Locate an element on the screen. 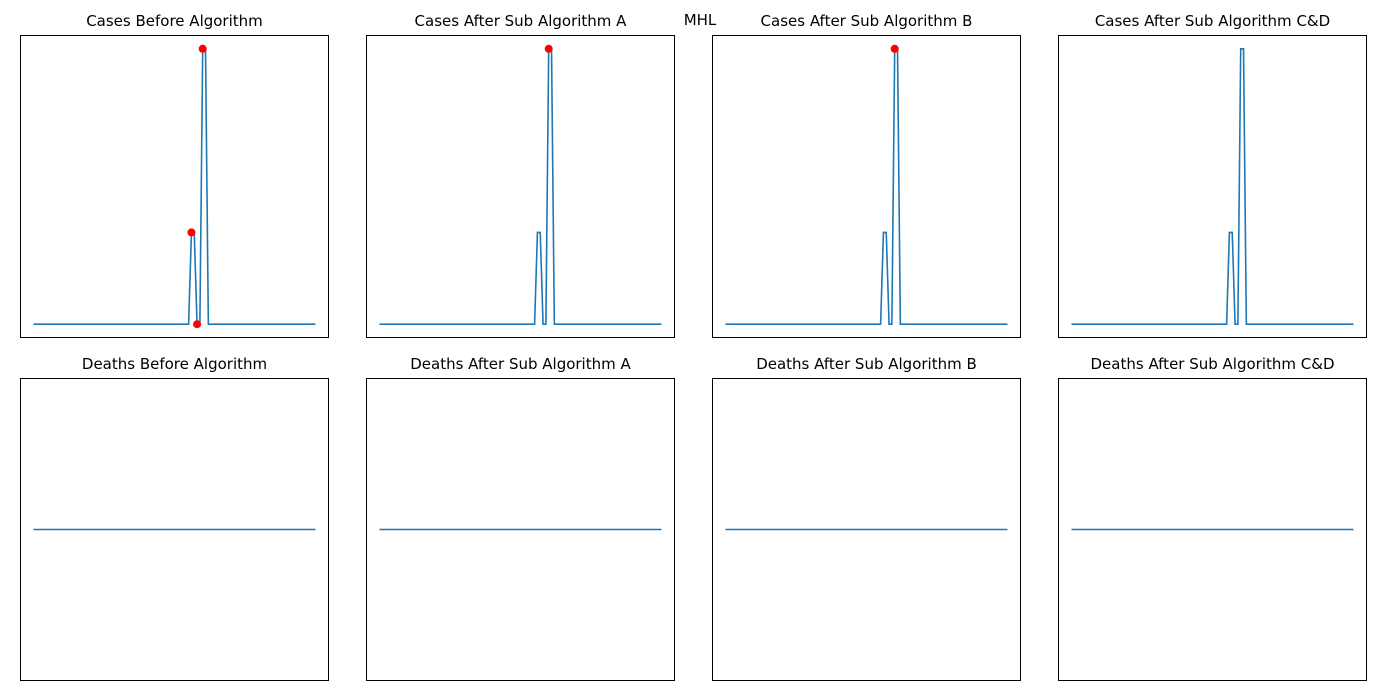 This screenshot has width=1400, height=700. subplot-title: Cases Before Algorithm is located at coordinates (174, 21).